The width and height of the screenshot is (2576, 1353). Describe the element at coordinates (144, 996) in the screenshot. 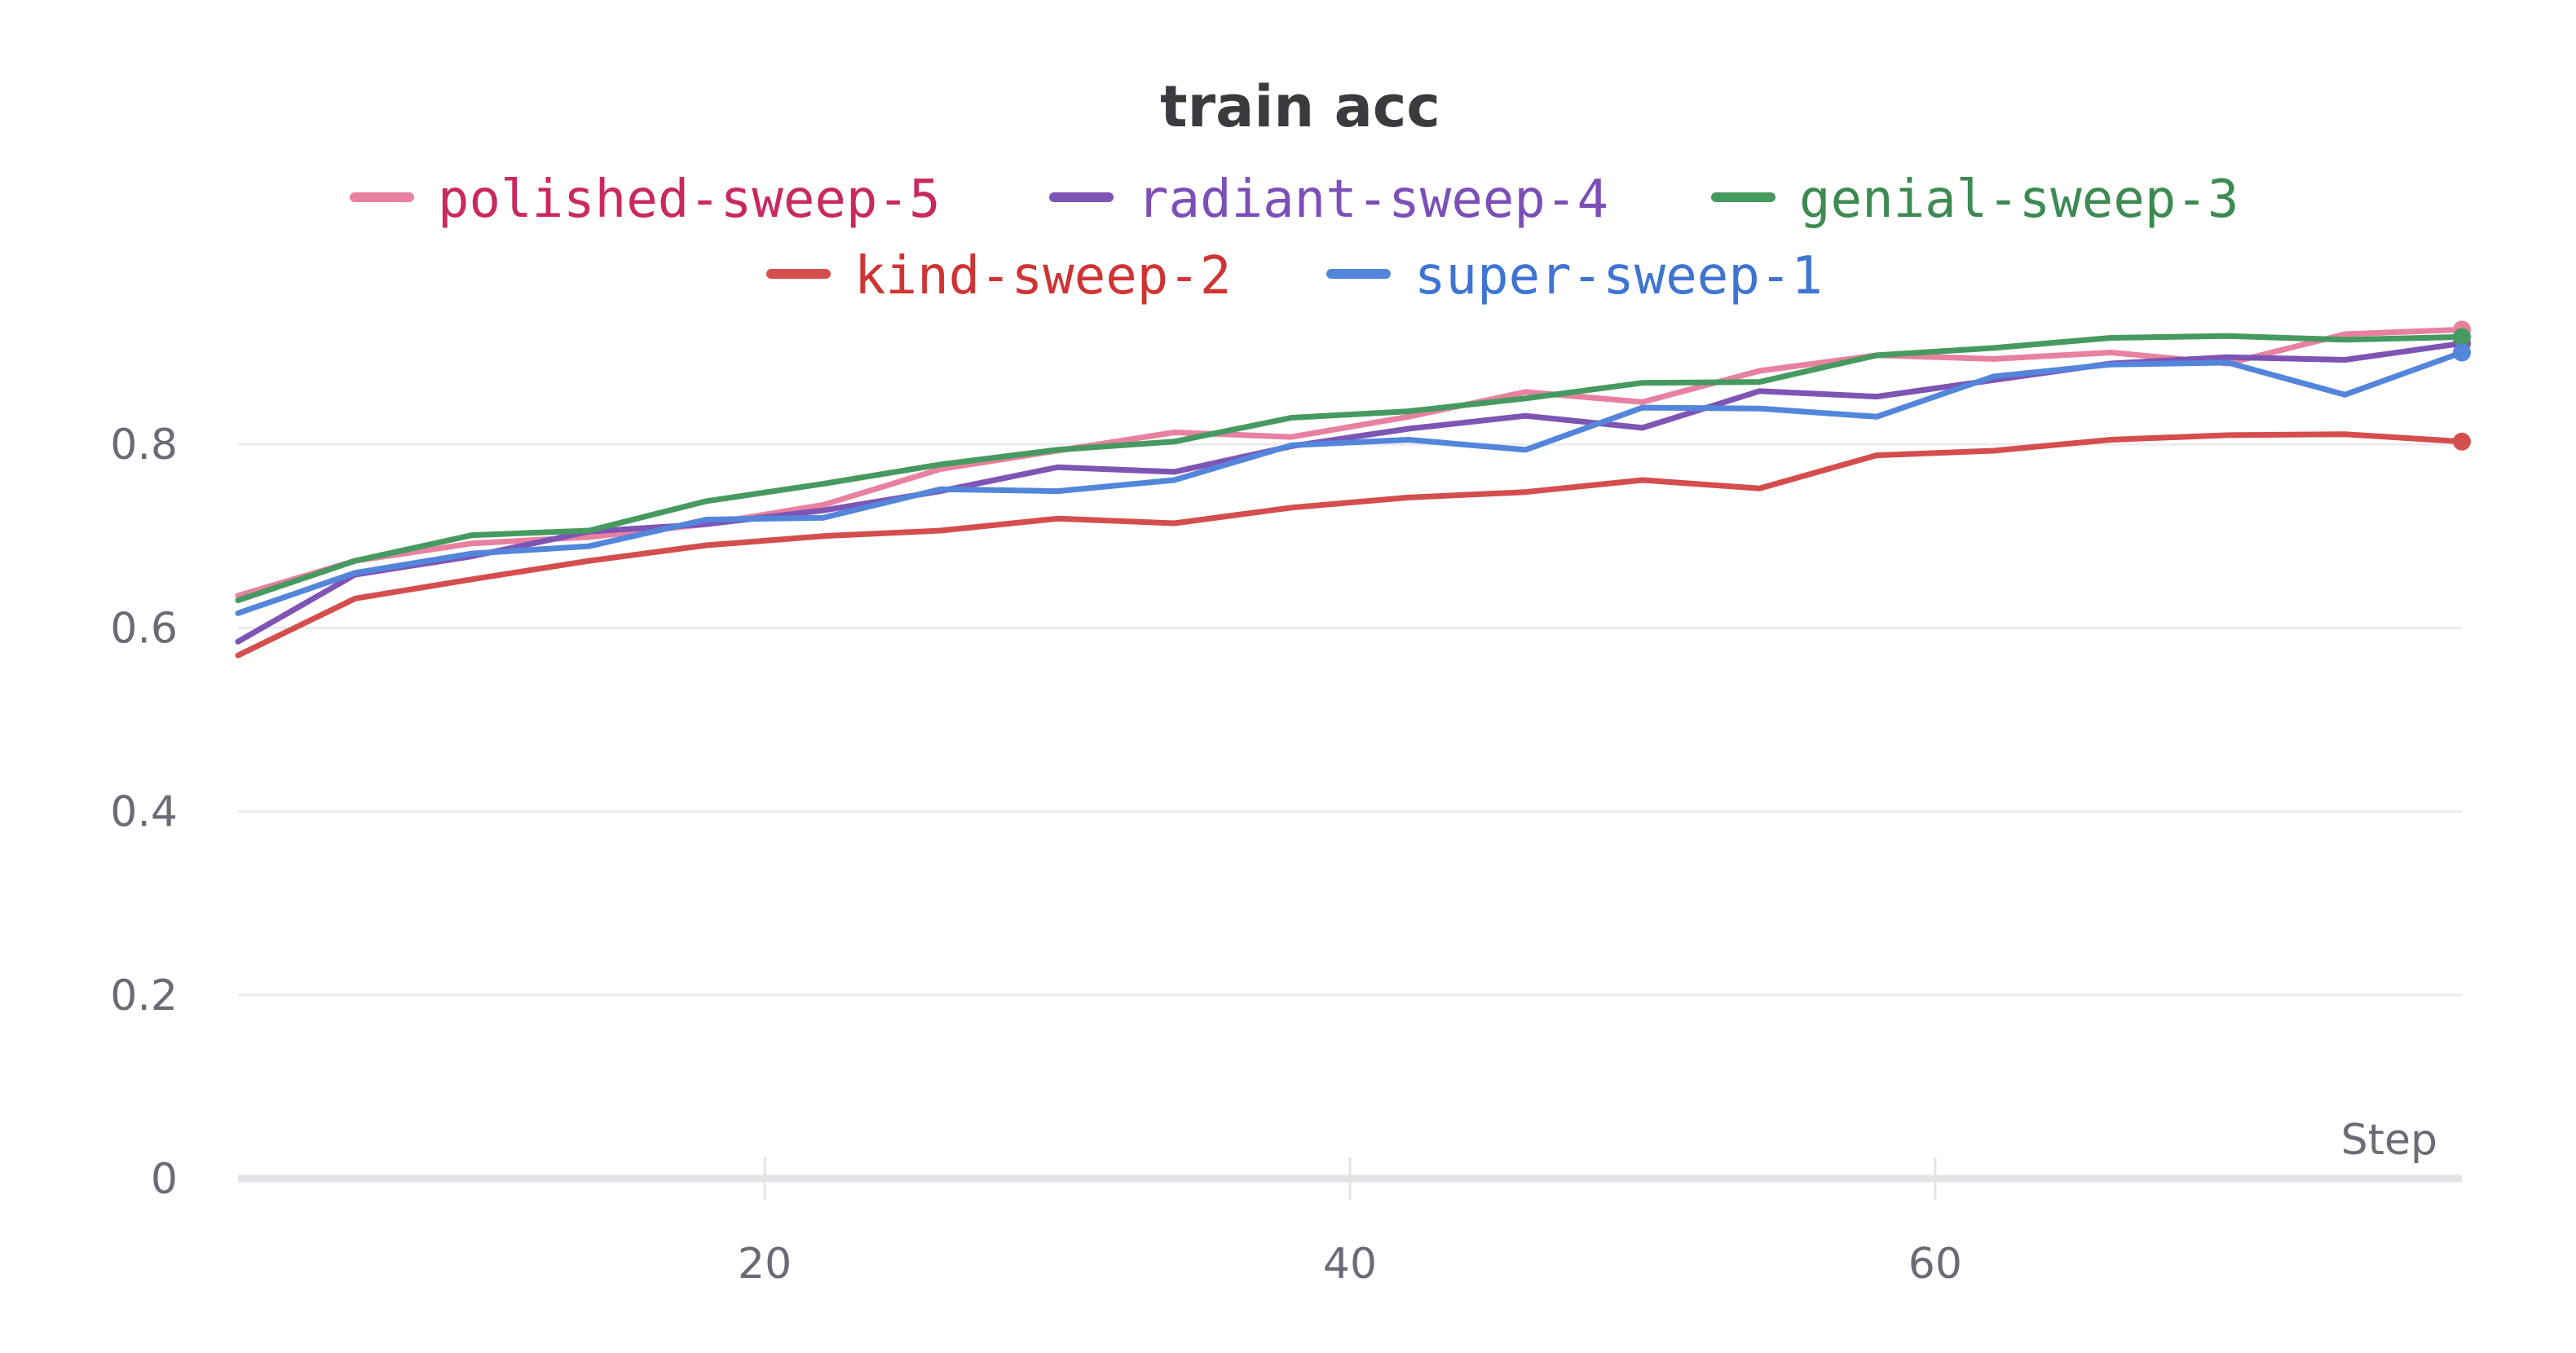

I see `y-tick-label: 0.2` at that location.